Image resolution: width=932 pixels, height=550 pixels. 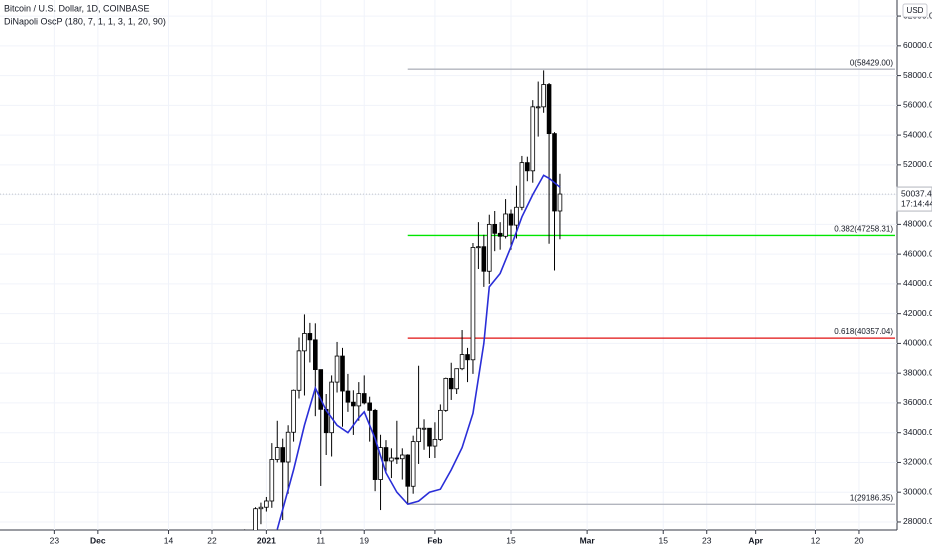 What do you see at coordinates (434, 540) in the screenshot?
I see `x-tick-label: Feb` at bounding box center [434, 540].